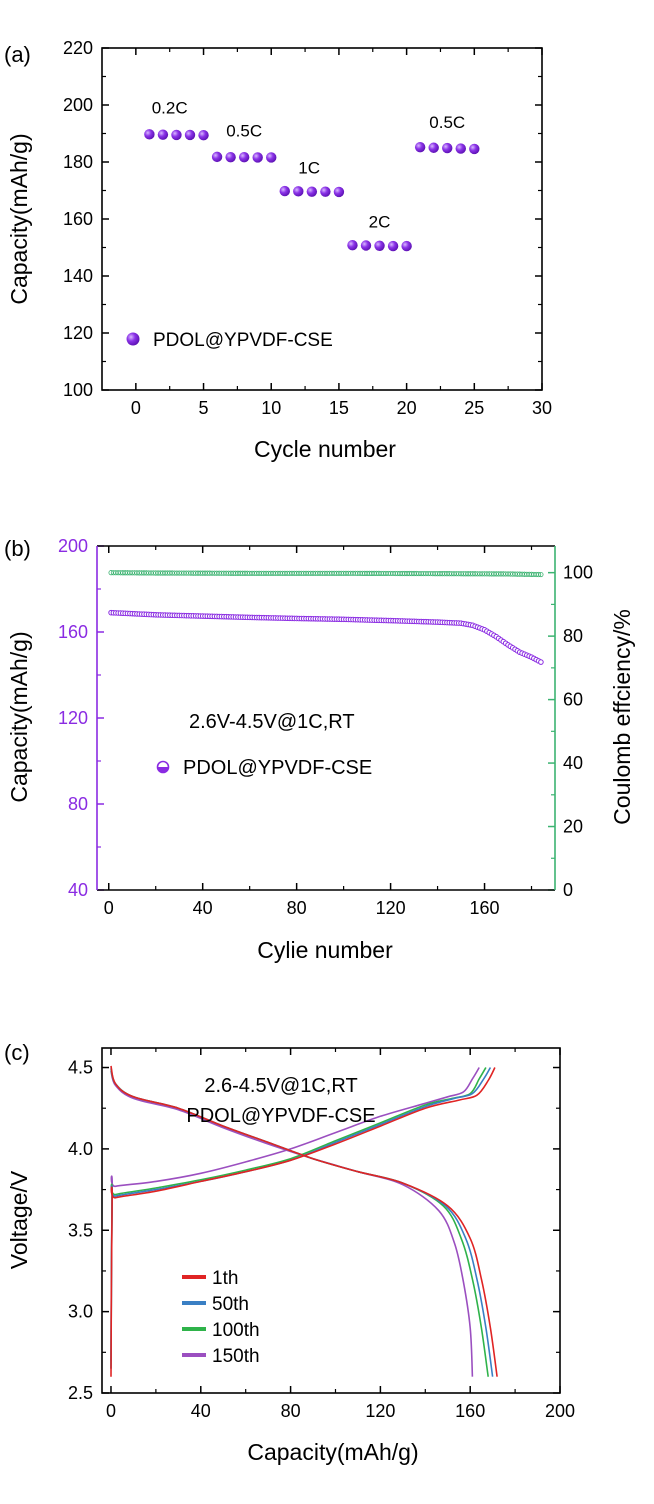 The image size is (654, 1504). I want to click on panel-c-ytick-label: 3.5, so click(80, 1230).